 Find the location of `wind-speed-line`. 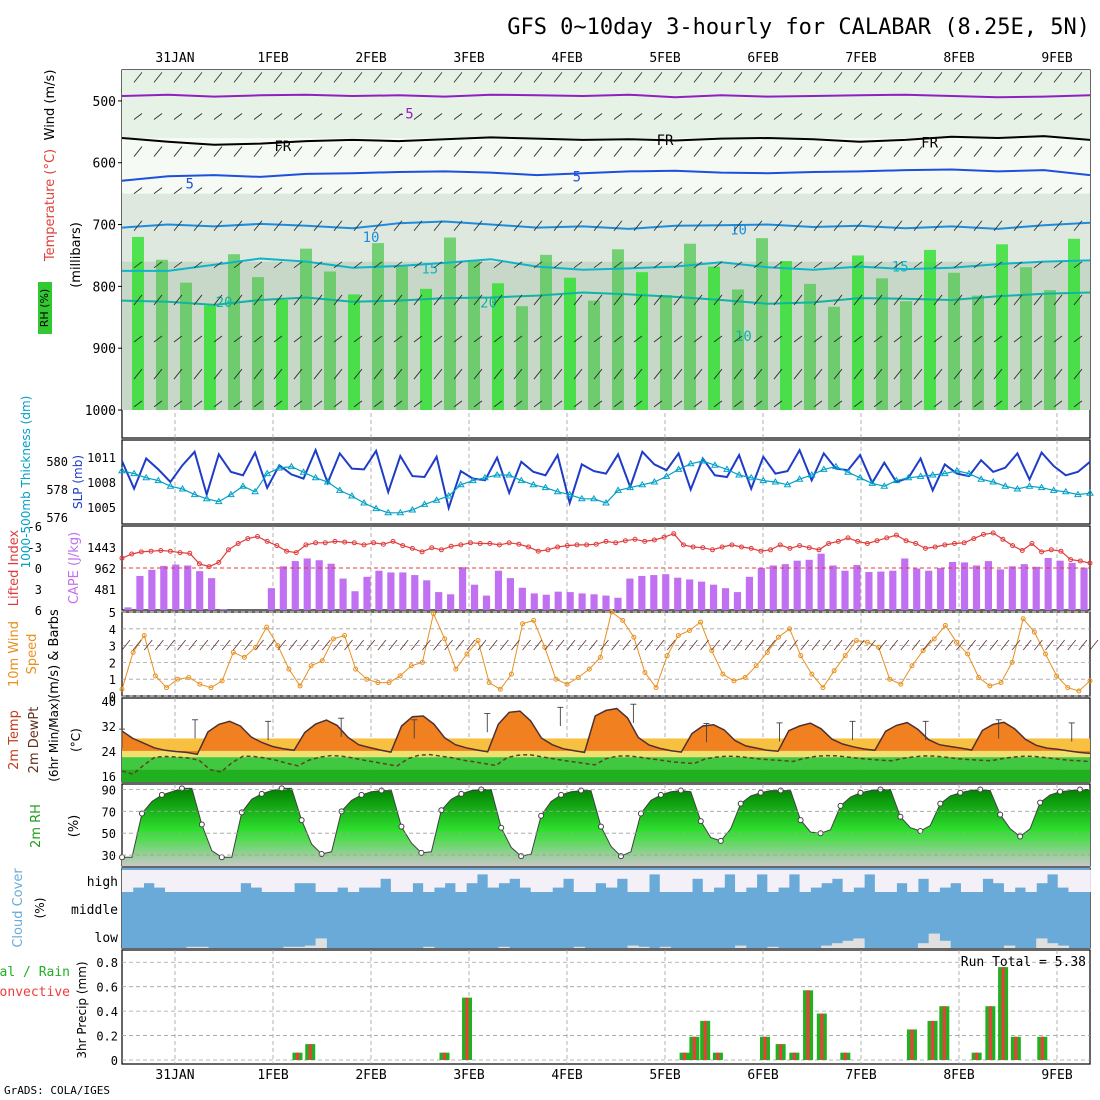

wind-speed-line is located at coordinates (606, 651).